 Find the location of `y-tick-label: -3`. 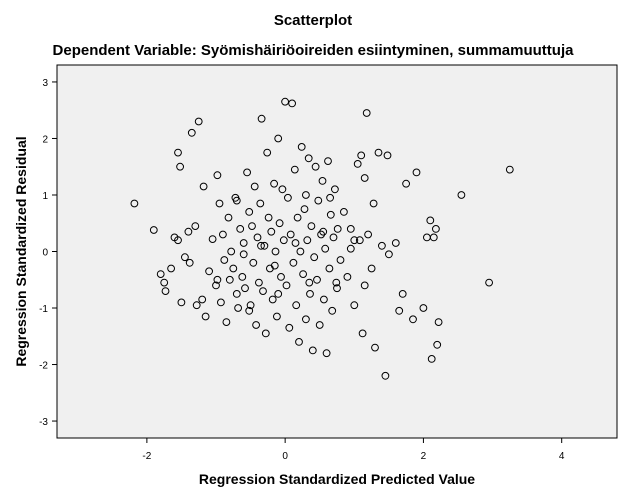

y-tick-label: -3 is located at coordinates (43, 422).